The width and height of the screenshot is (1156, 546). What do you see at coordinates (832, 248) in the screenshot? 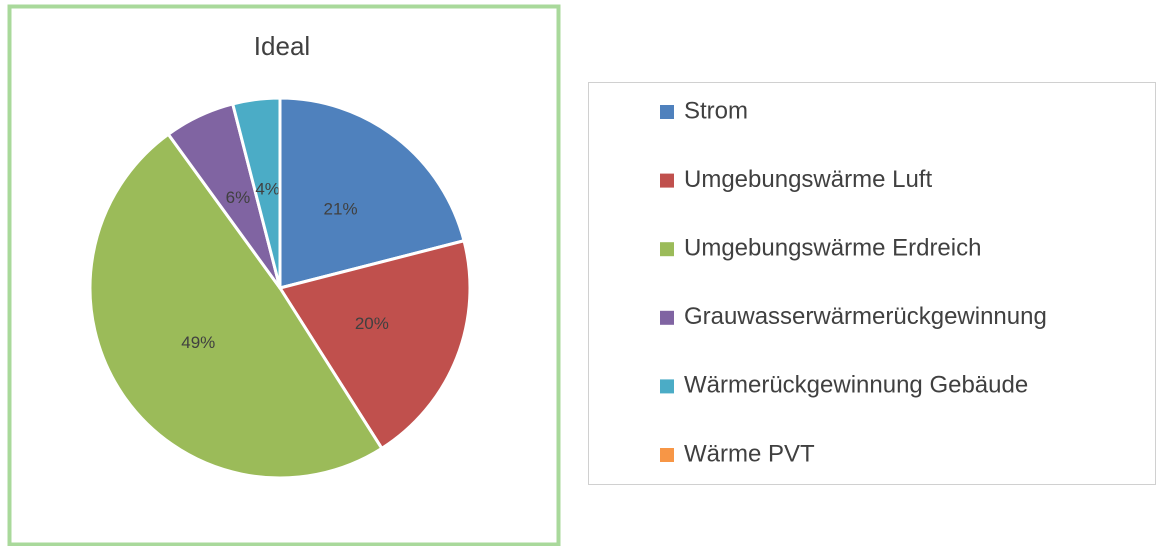
I see `legend-label: Umgebungswärme Erdreich` at bounding box center [832, 248].